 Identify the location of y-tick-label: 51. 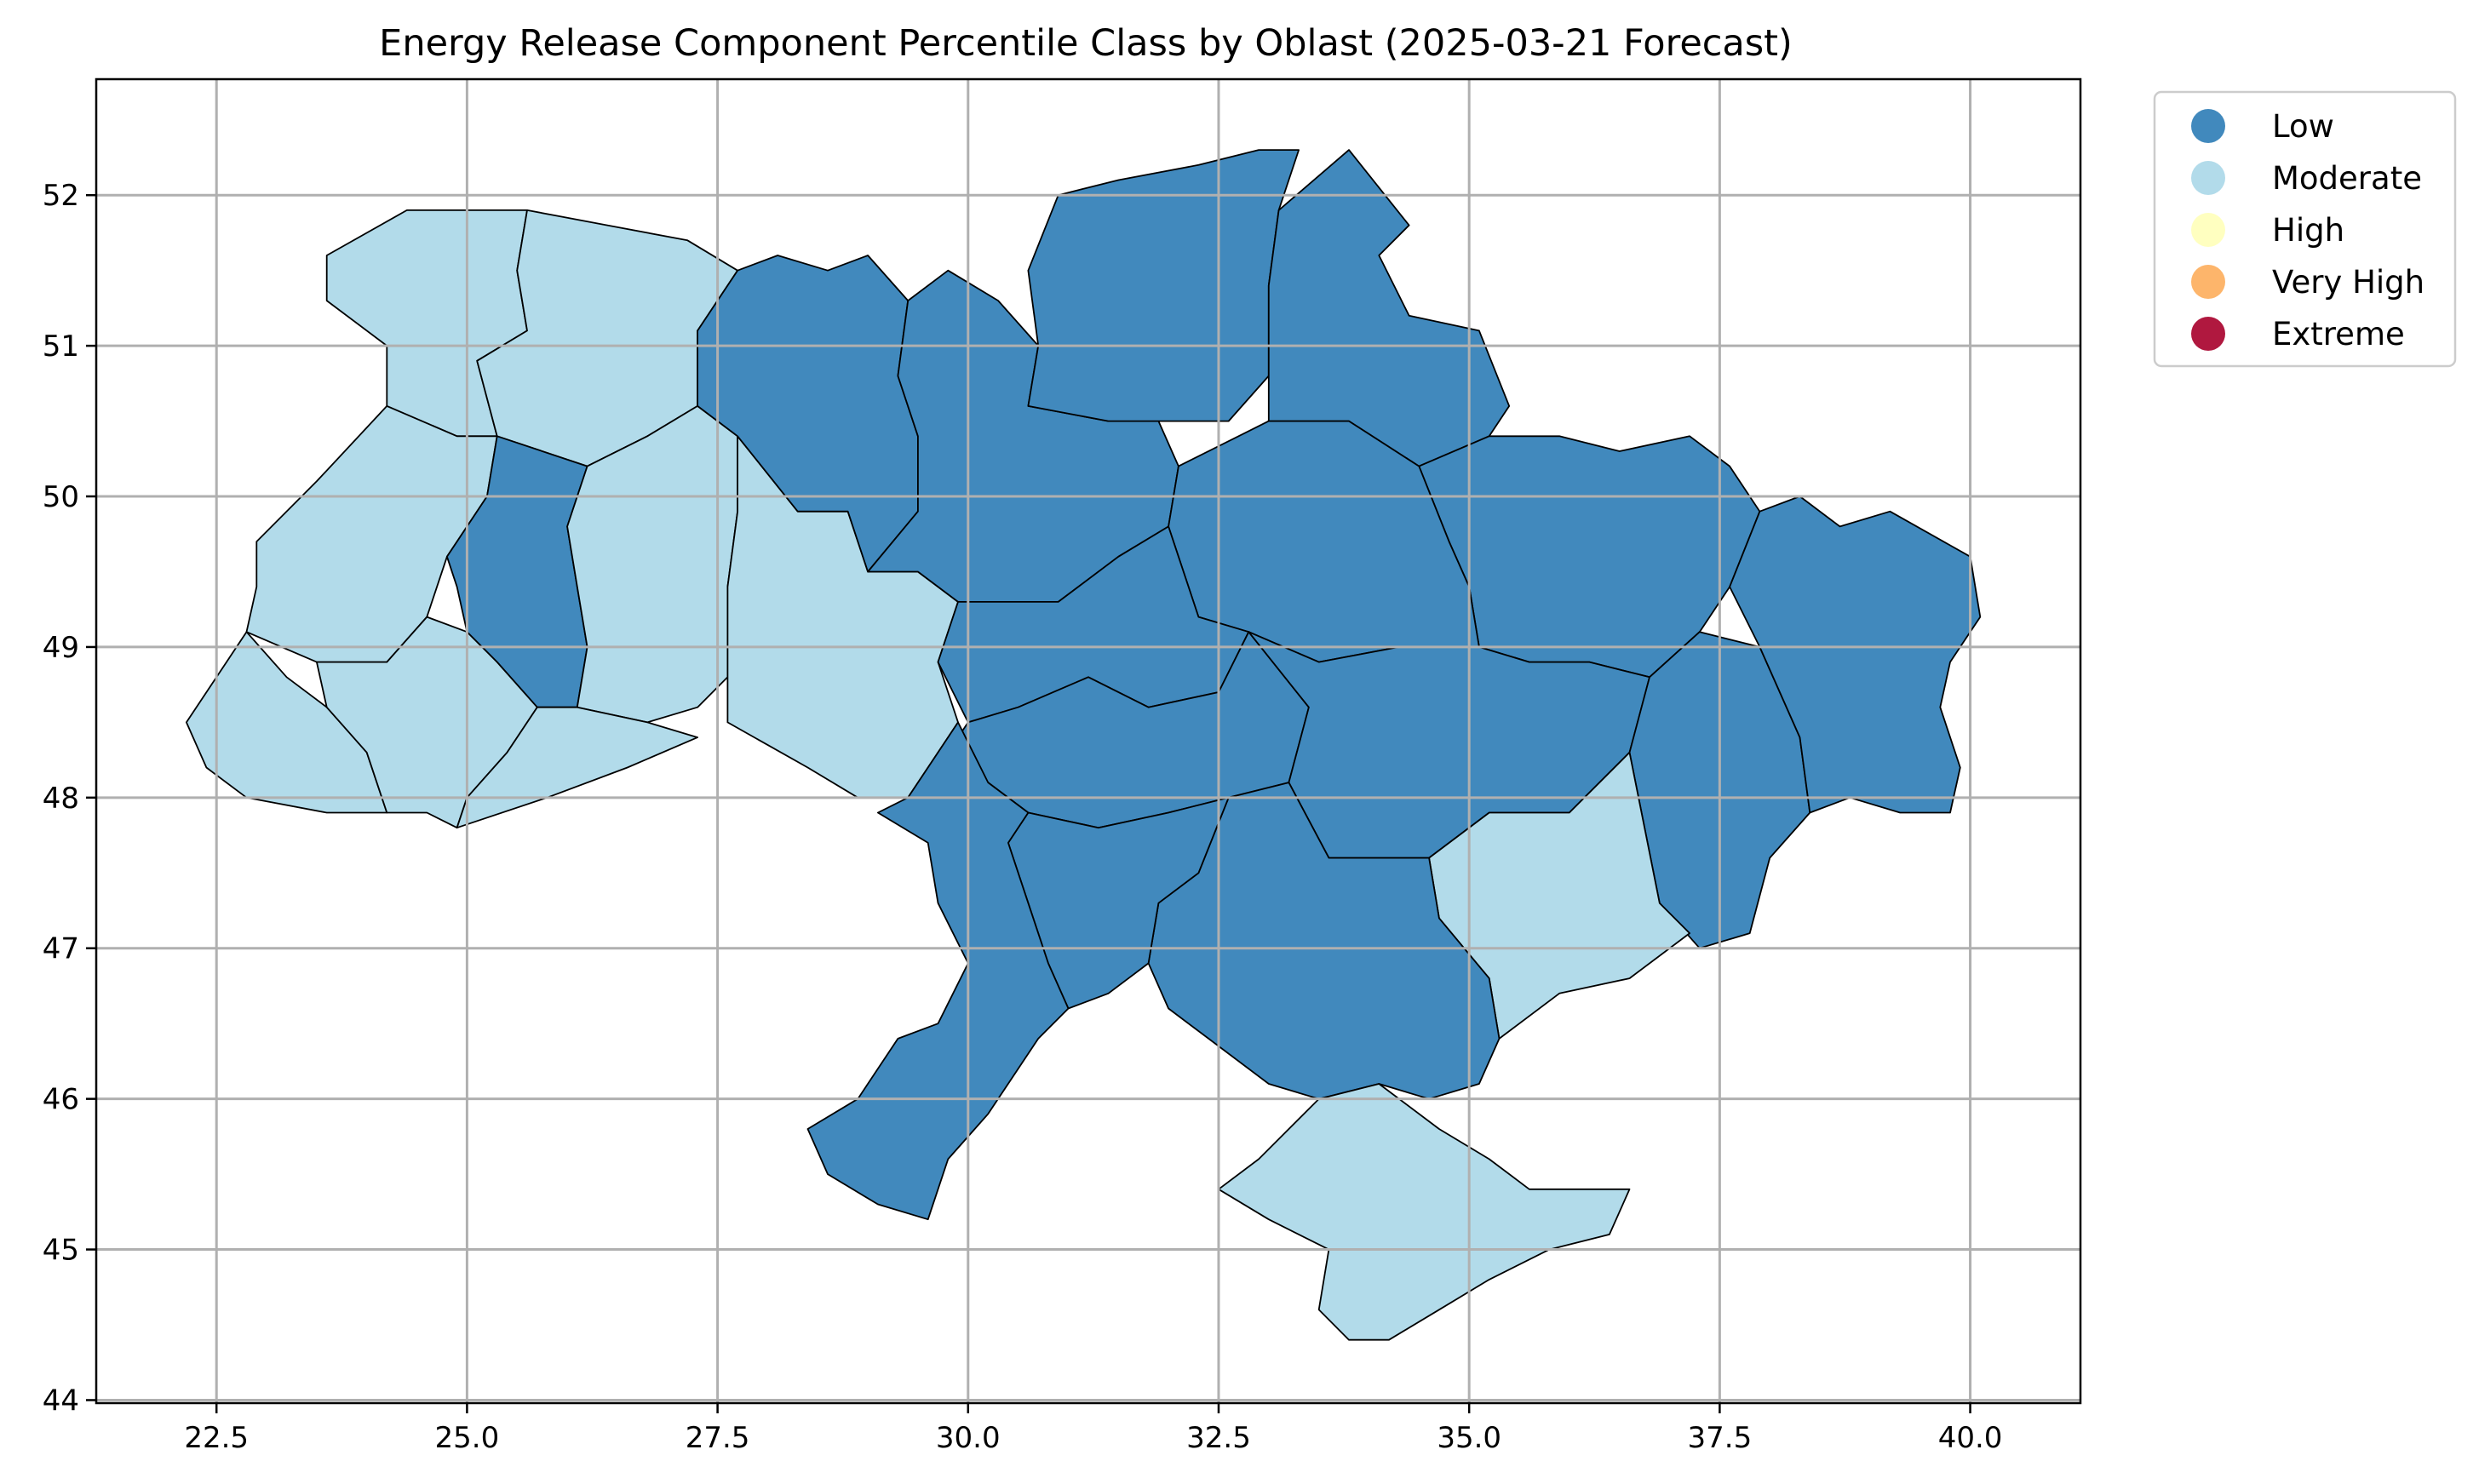
(61, 346).